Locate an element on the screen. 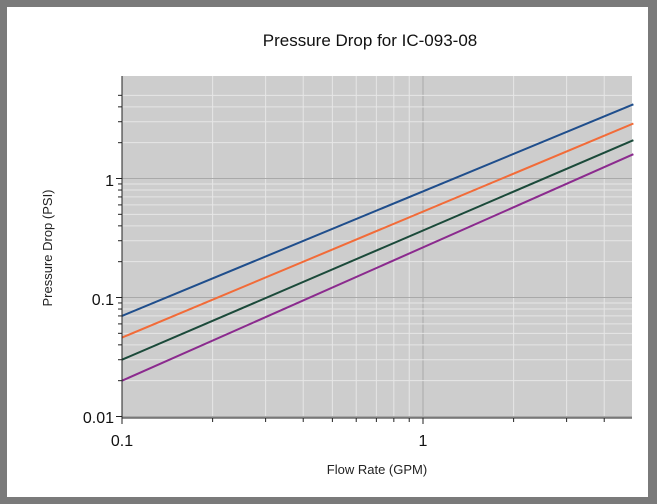 Image resolution: width=657 pixels, height=504 pixels. y-axis-label: Pressure Drop (PSI) is located at coordinates (47, 247).